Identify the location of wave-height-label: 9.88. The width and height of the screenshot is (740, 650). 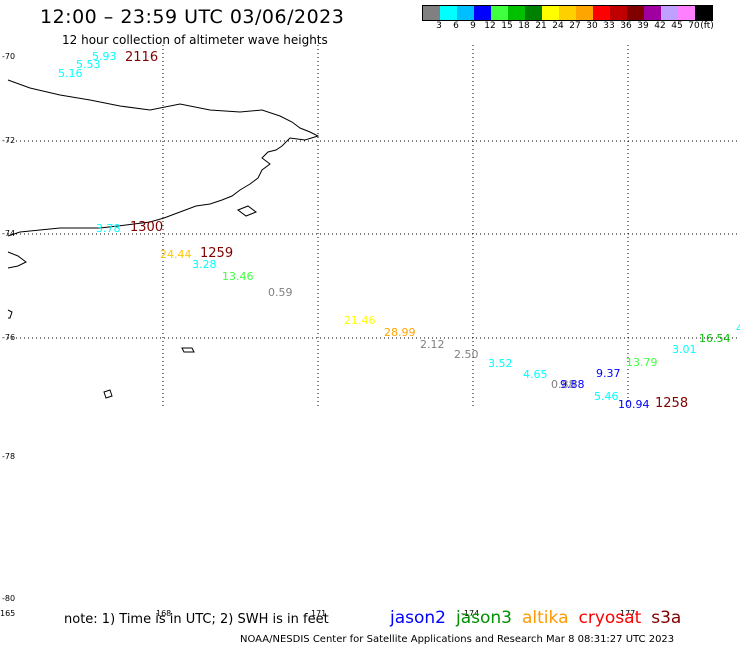
(572, 384).